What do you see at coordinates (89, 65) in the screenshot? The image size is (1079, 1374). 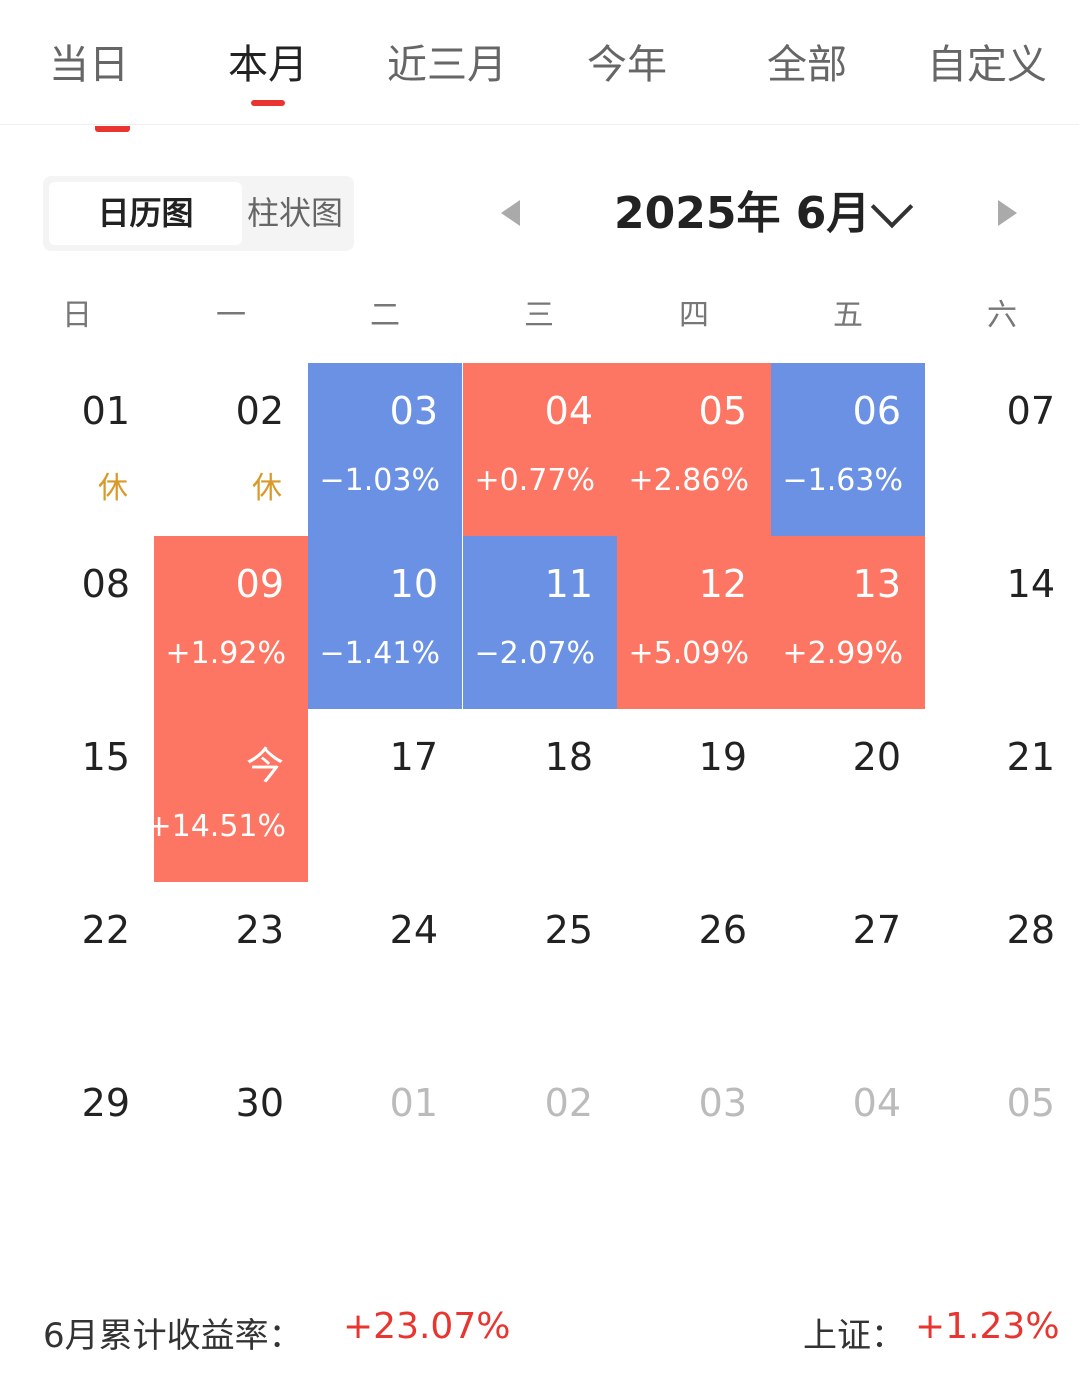 I see `tab-today: 当日` at bounding box center [89, 65].